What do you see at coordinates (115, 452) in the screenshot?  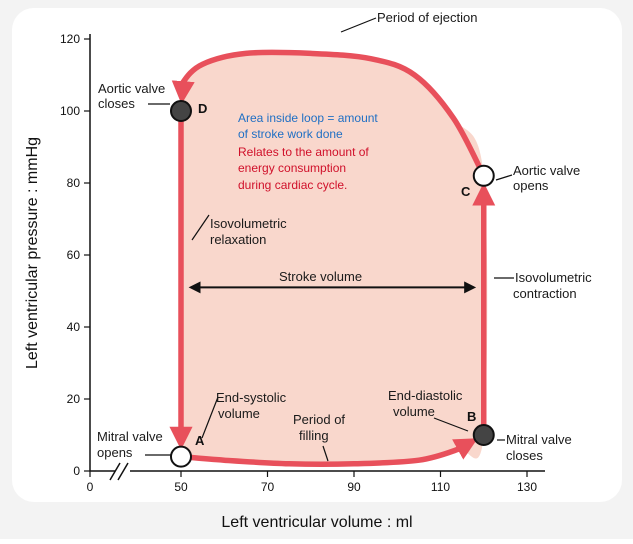 I see `text-mitral-valve-opens-2: opens` at bounding box center [115, 452].